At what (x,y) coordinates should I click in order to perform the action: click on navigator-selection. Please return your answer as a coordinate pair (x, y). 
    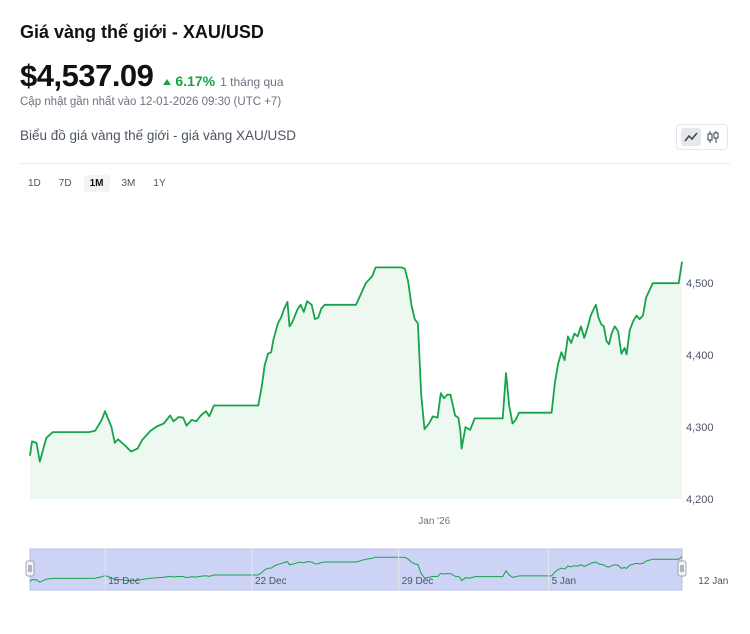
    Looking at the image, I should click on (356, 569).